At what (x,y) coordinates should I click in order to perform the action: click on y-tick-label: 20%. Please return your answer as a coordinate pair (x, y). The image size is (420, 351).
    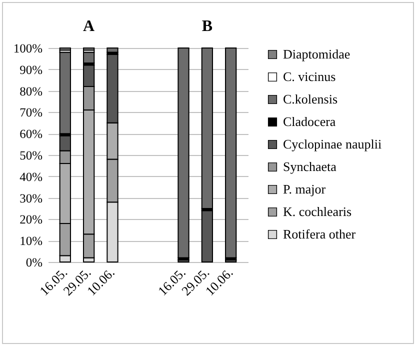
    Looking at the image, I should click on (31, 219).